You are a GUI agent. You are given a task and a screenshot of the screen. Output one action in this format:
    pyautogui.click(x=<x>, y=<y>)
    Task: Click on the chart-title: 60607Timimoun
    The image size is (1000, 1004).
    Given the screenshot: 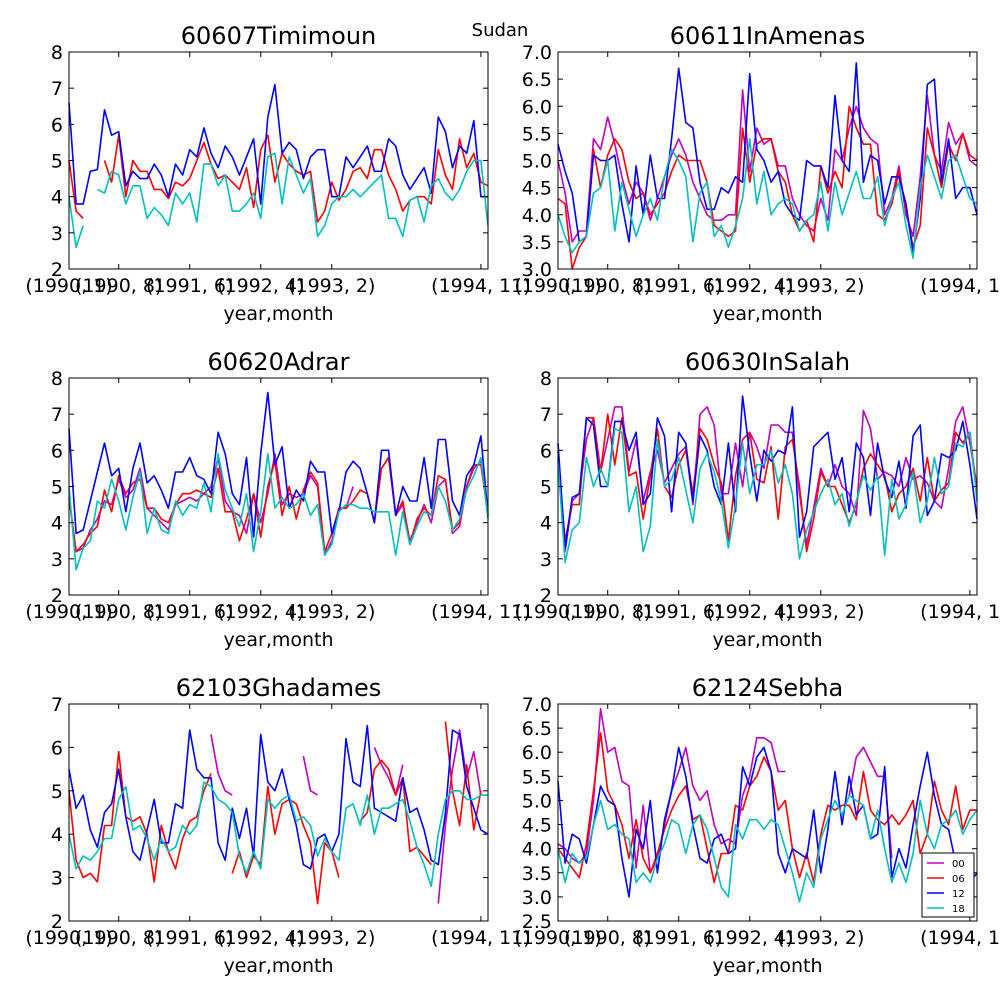 What is the action you would take?
    pyautogui.click(x=278, y=36)
    